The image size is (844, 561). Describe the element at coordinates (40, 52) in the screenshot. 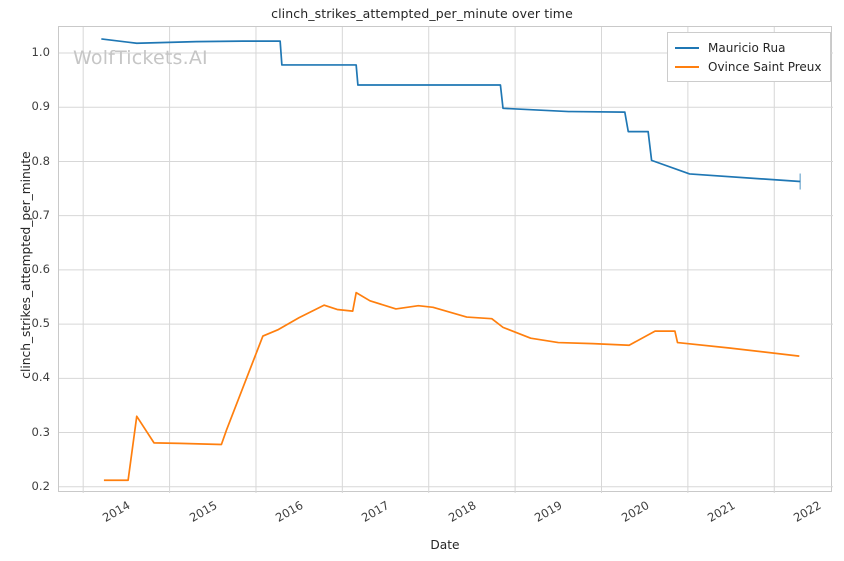

I see `y-tick-label: 1.0` at that location.